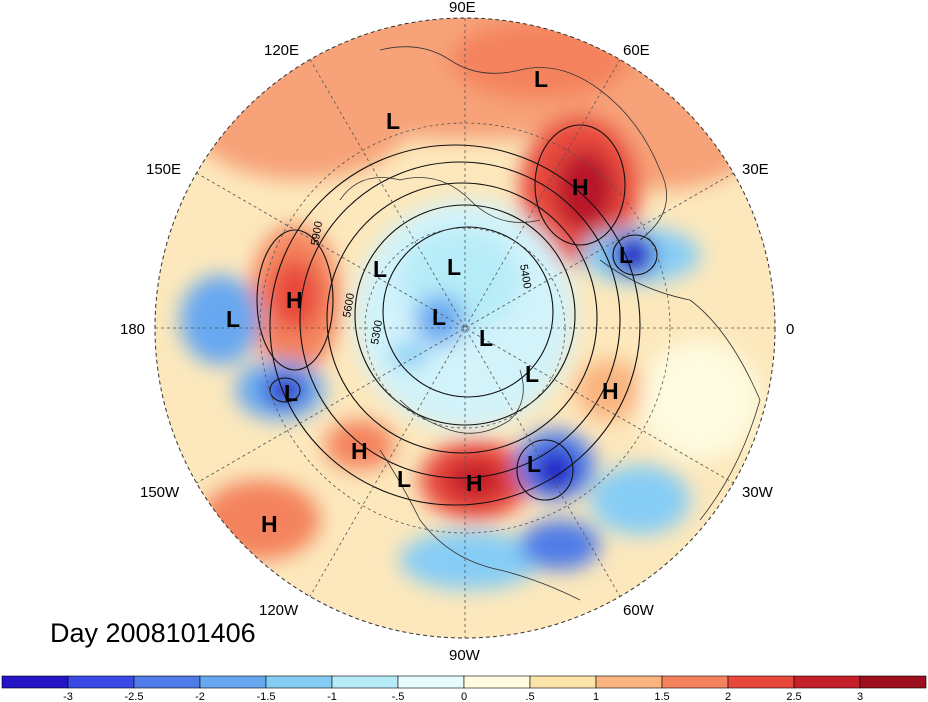 The height and width of the screenshot is (702, 928). I want to click on longitude-label: 60W, so click(639, 610).